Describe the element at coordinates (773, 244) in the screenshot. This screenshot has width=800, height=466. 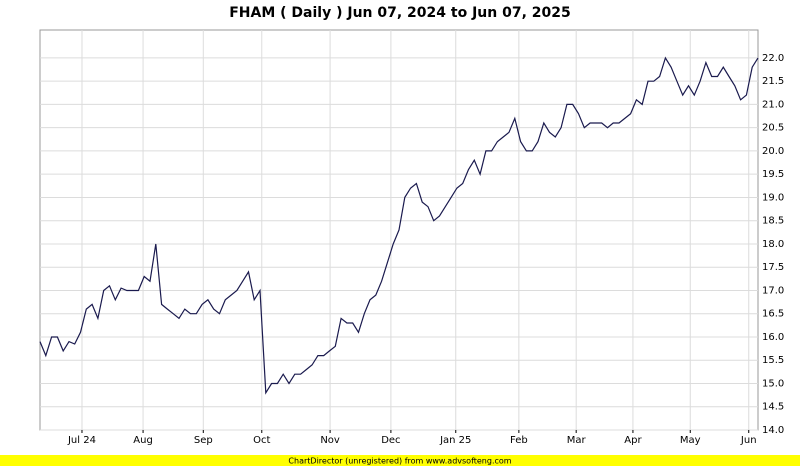
I see `y-tick-label: 18.0` at that location.